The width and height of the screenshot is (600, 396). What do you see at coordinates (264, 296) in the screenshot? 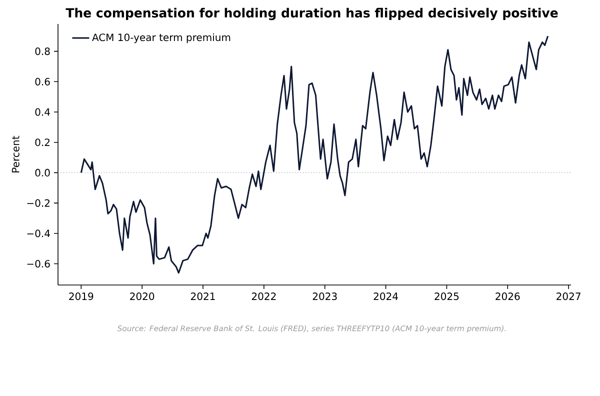
I see `x-tick-label: 2022` at bounding box center [264, 296].